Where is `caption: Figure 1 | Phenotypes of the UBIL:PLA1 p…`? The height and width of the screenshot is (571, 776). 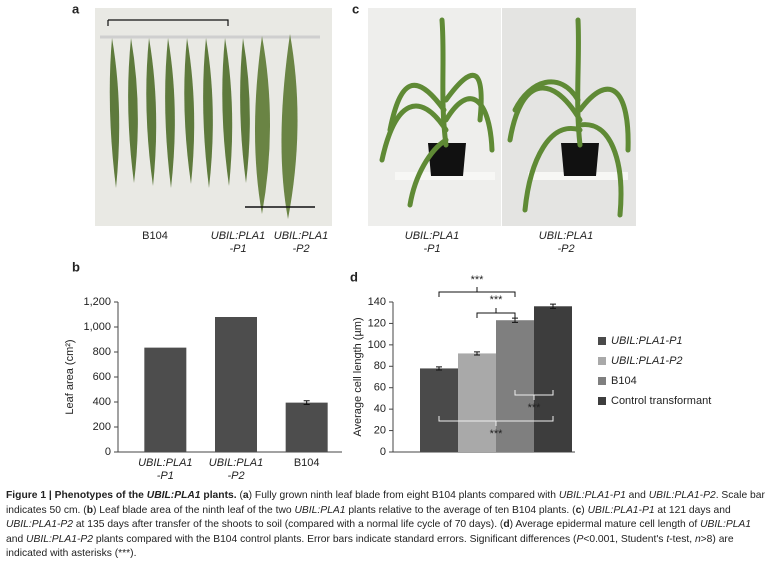
caption: Figure 1 | Phenotypes of the UBIL:PLA1 p… is located at coordinates (388, 525).